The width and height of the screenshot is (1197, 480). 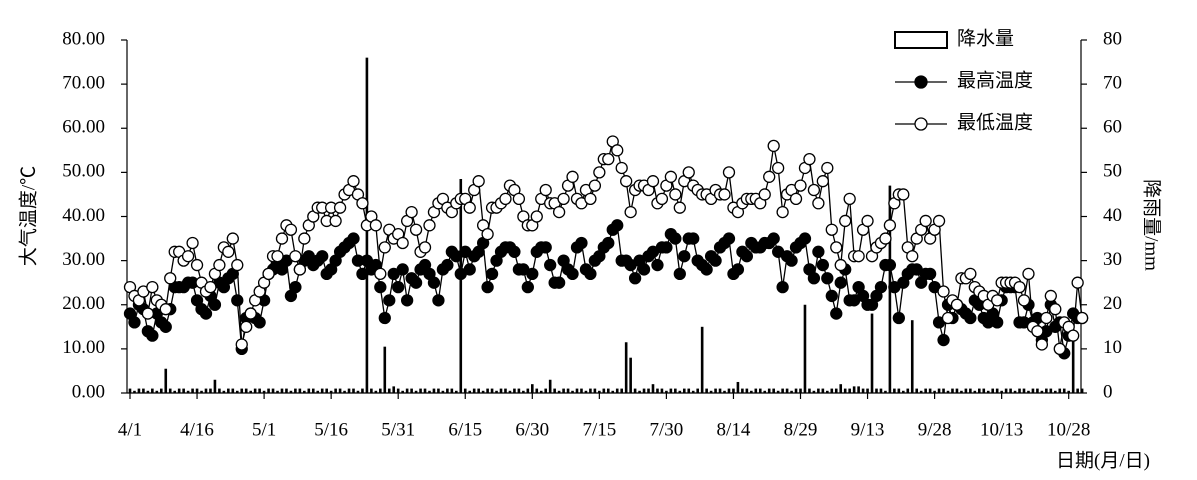 I want to click on y2-tick-label: 60, so click(x=1112, y=127).